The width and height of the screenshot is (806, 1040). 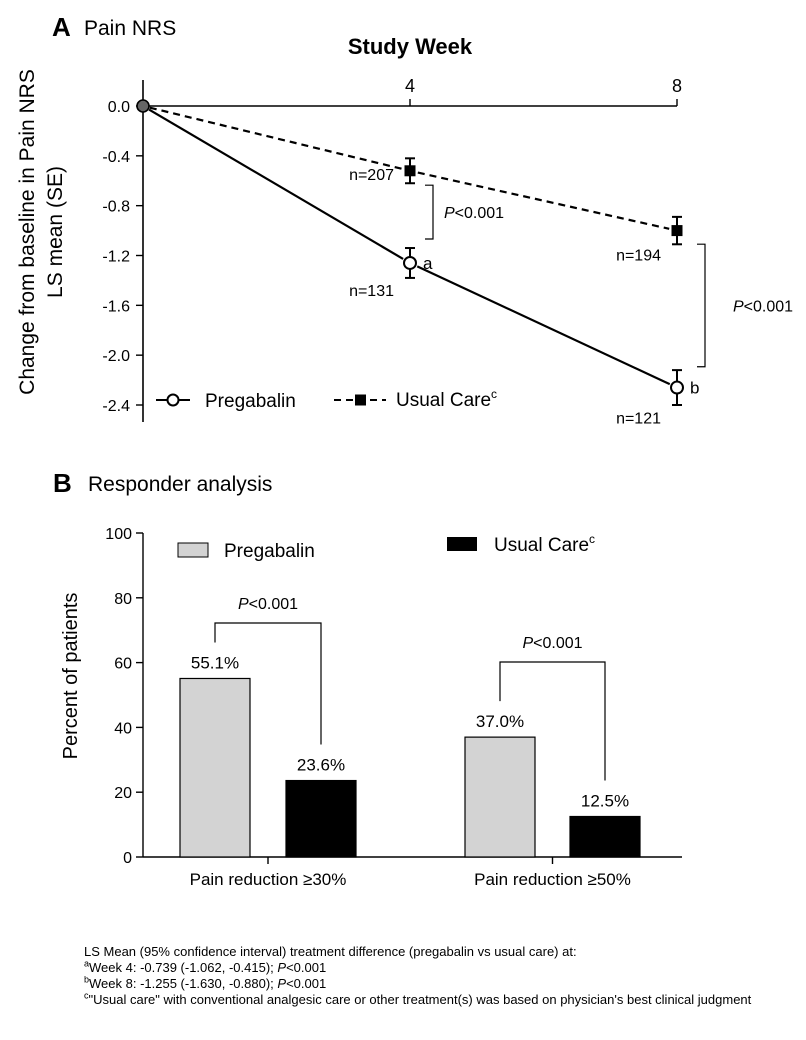 What do you see at coordinates (62, 483) in the screenshot?
I see `panel-b-letter: B` at bounding box center [62, 483].